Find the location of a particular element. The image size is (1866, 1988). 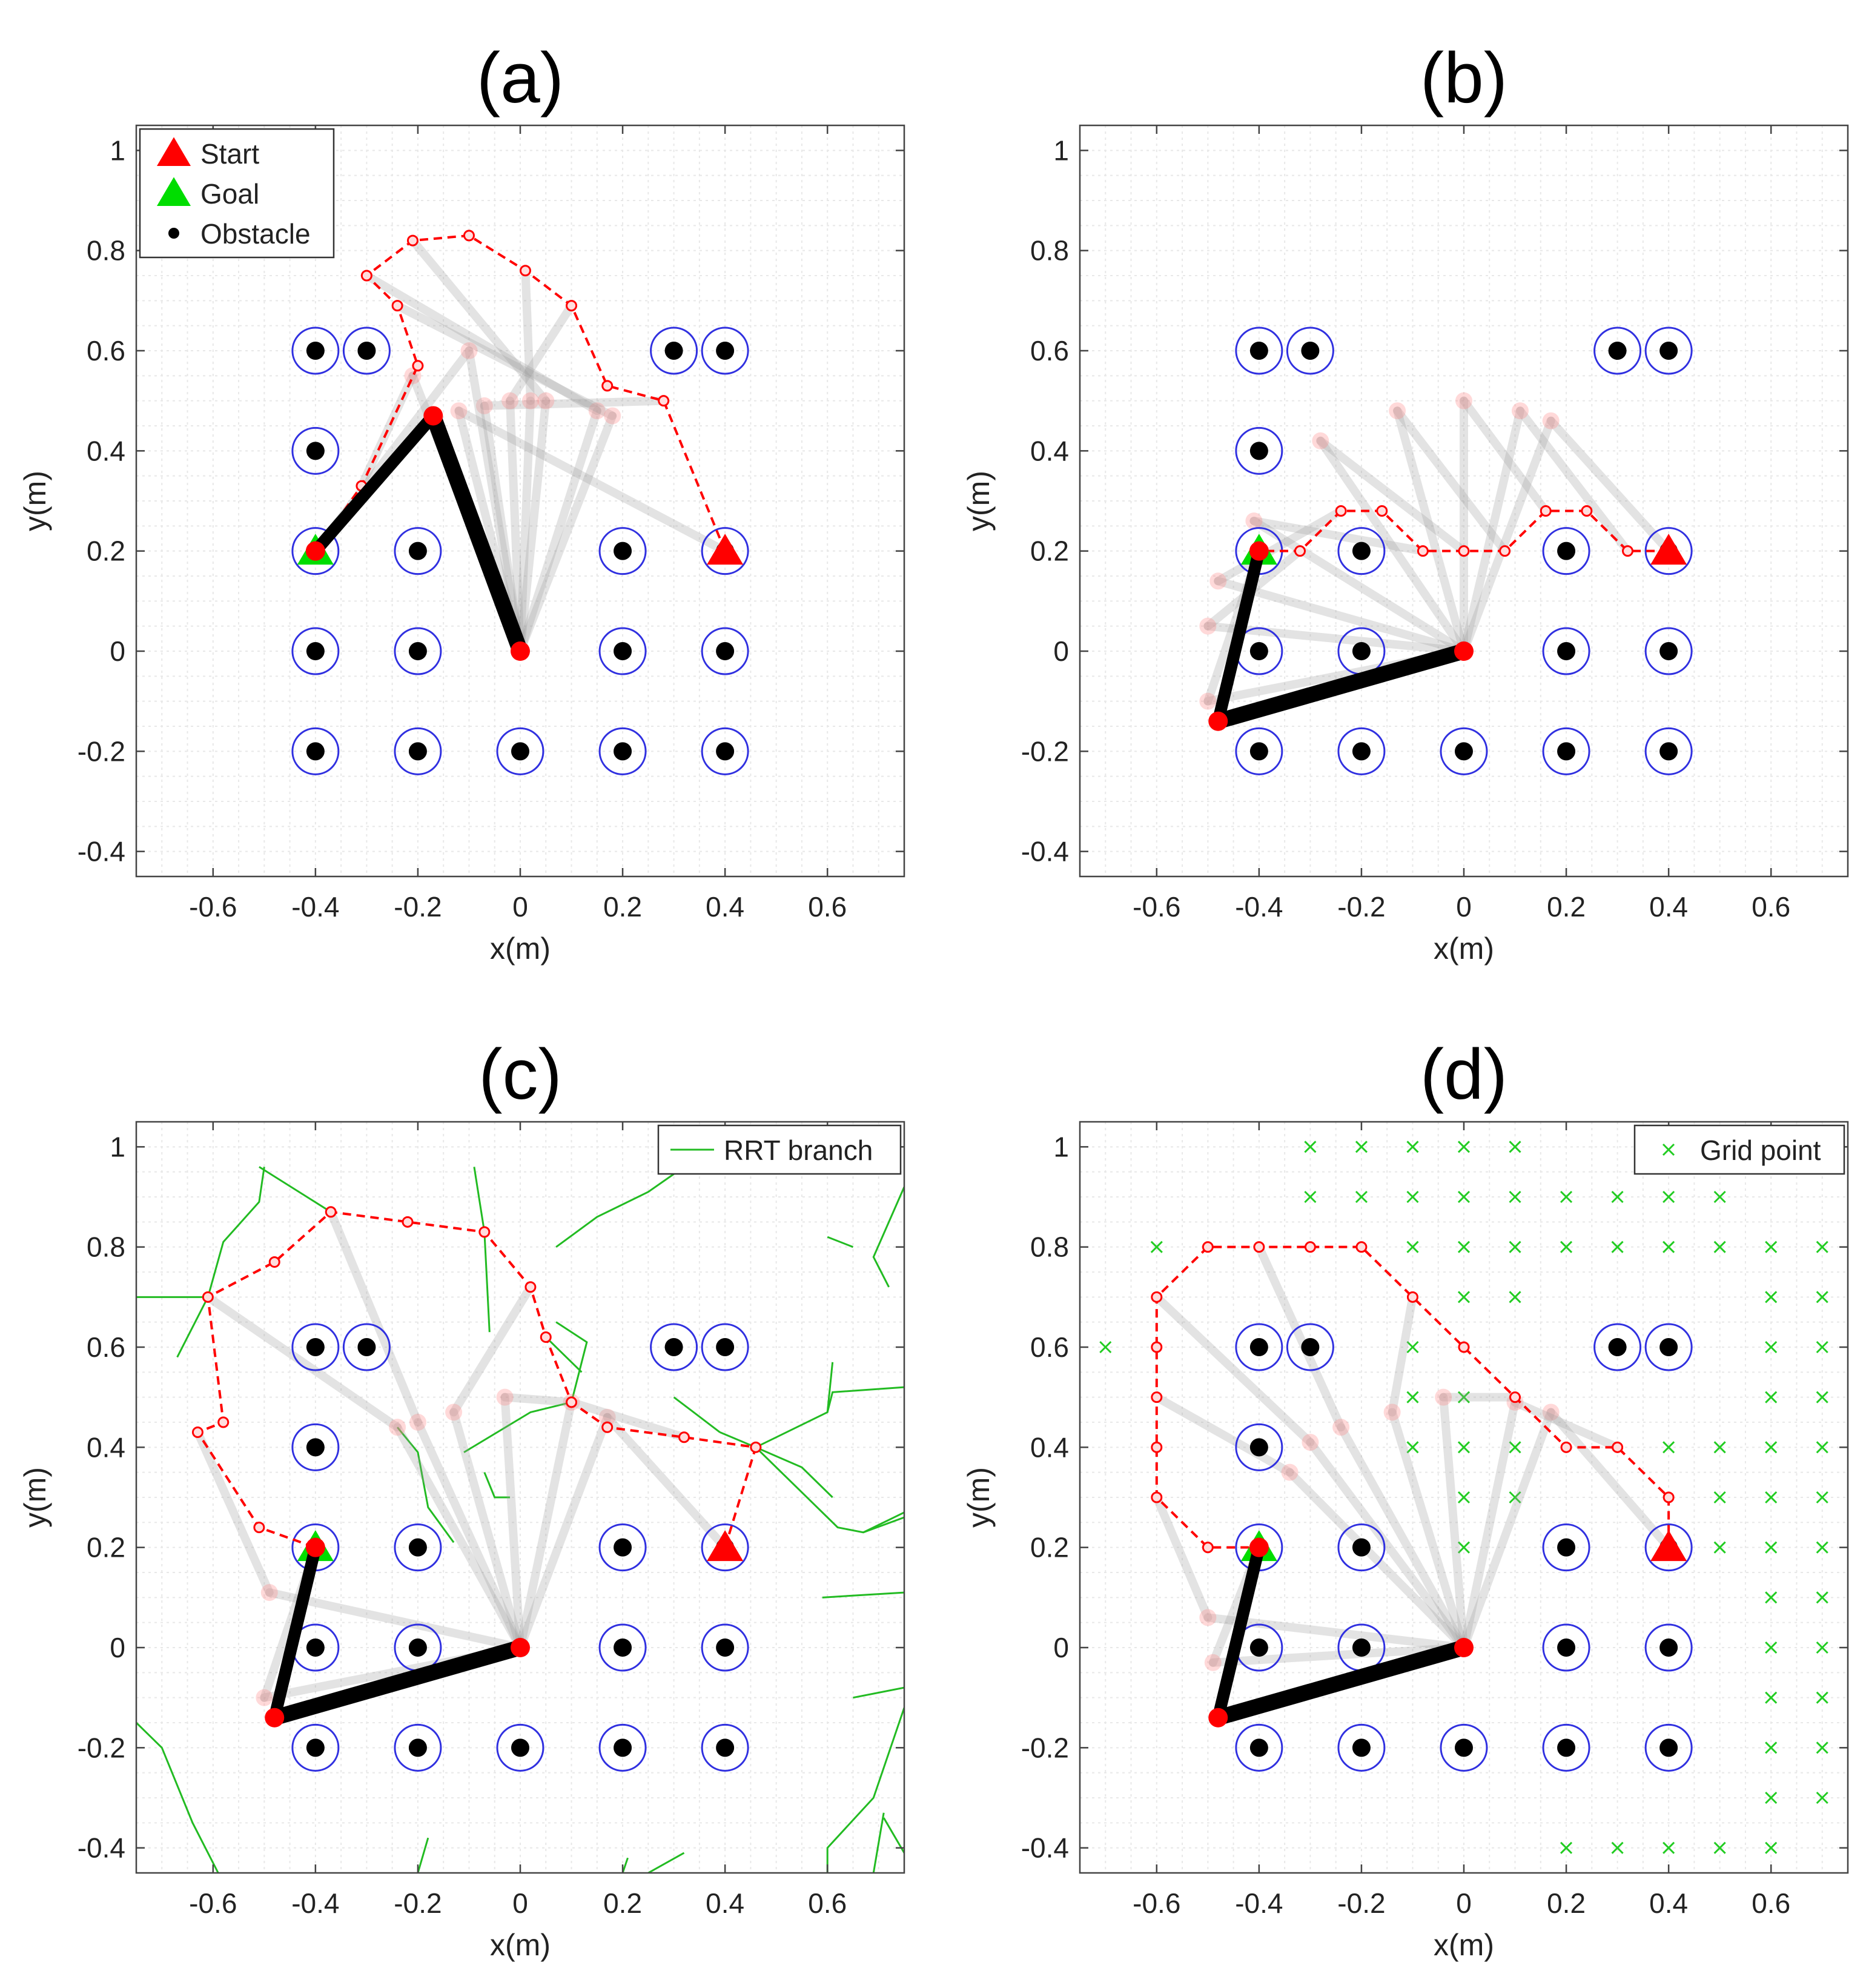

start-marker is located at coordinates (725, 1546).